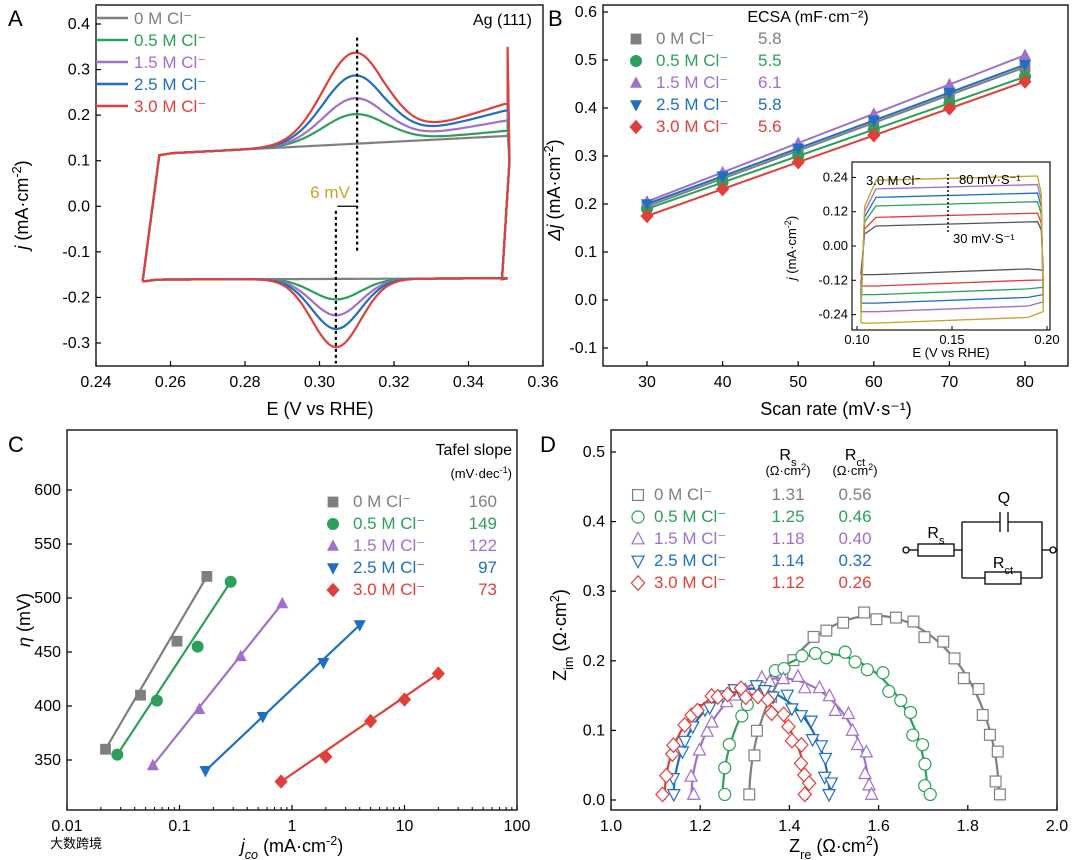 This screenshot has width=1080, height=860. What do you see at coordinates (770, 82) in the screenshot?
I see `legend-value: 6.1` at bounding box center [770, 82].